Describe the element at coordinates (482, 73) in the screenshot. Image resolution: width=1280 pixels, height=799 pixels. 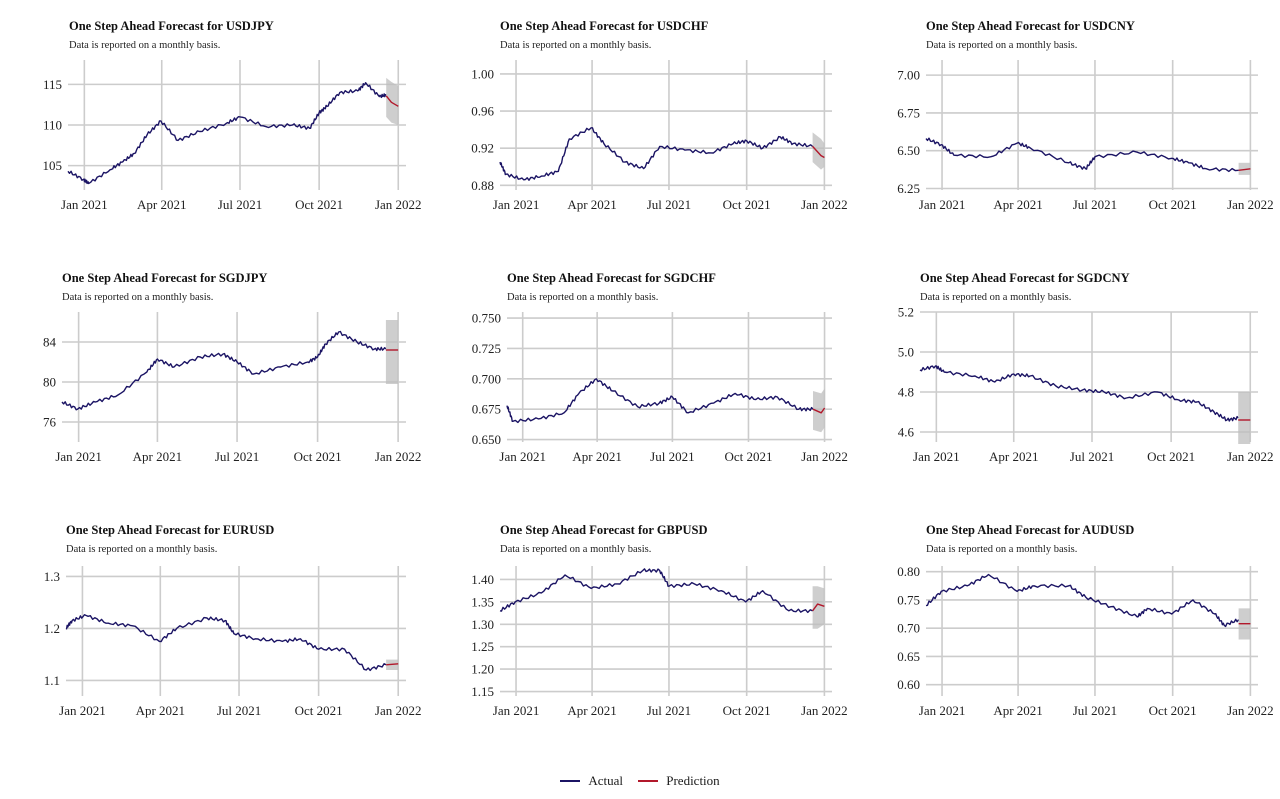
I see `y-tick-label: 1.00` at that location.